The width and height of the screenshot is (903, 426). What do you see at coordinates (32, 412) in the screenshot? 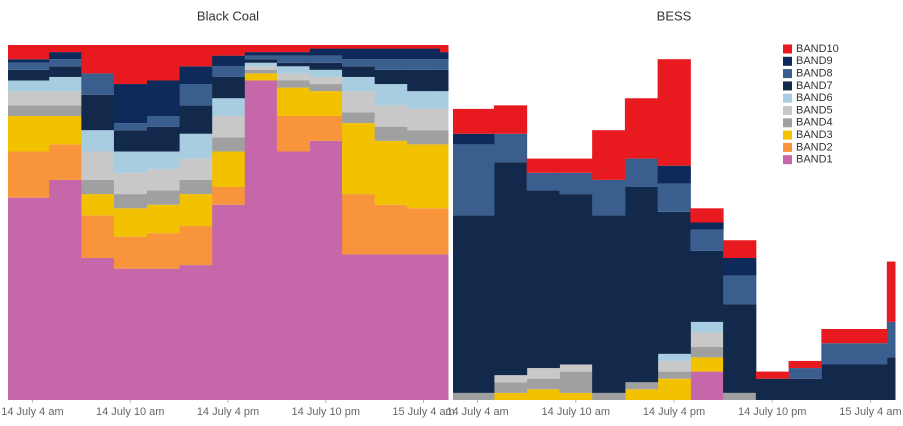
I see `x-tick-label: 14 July 4 am` at bounding box center [32, 412].